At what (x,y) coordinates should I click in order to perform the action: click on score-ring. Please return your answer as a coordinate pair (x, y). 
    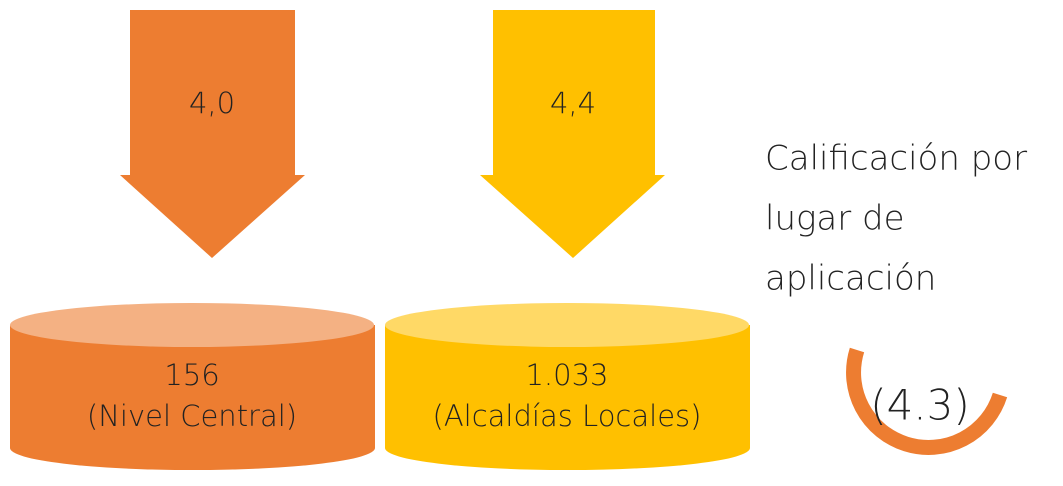
    Looking at the image, I should click on (927, 401).